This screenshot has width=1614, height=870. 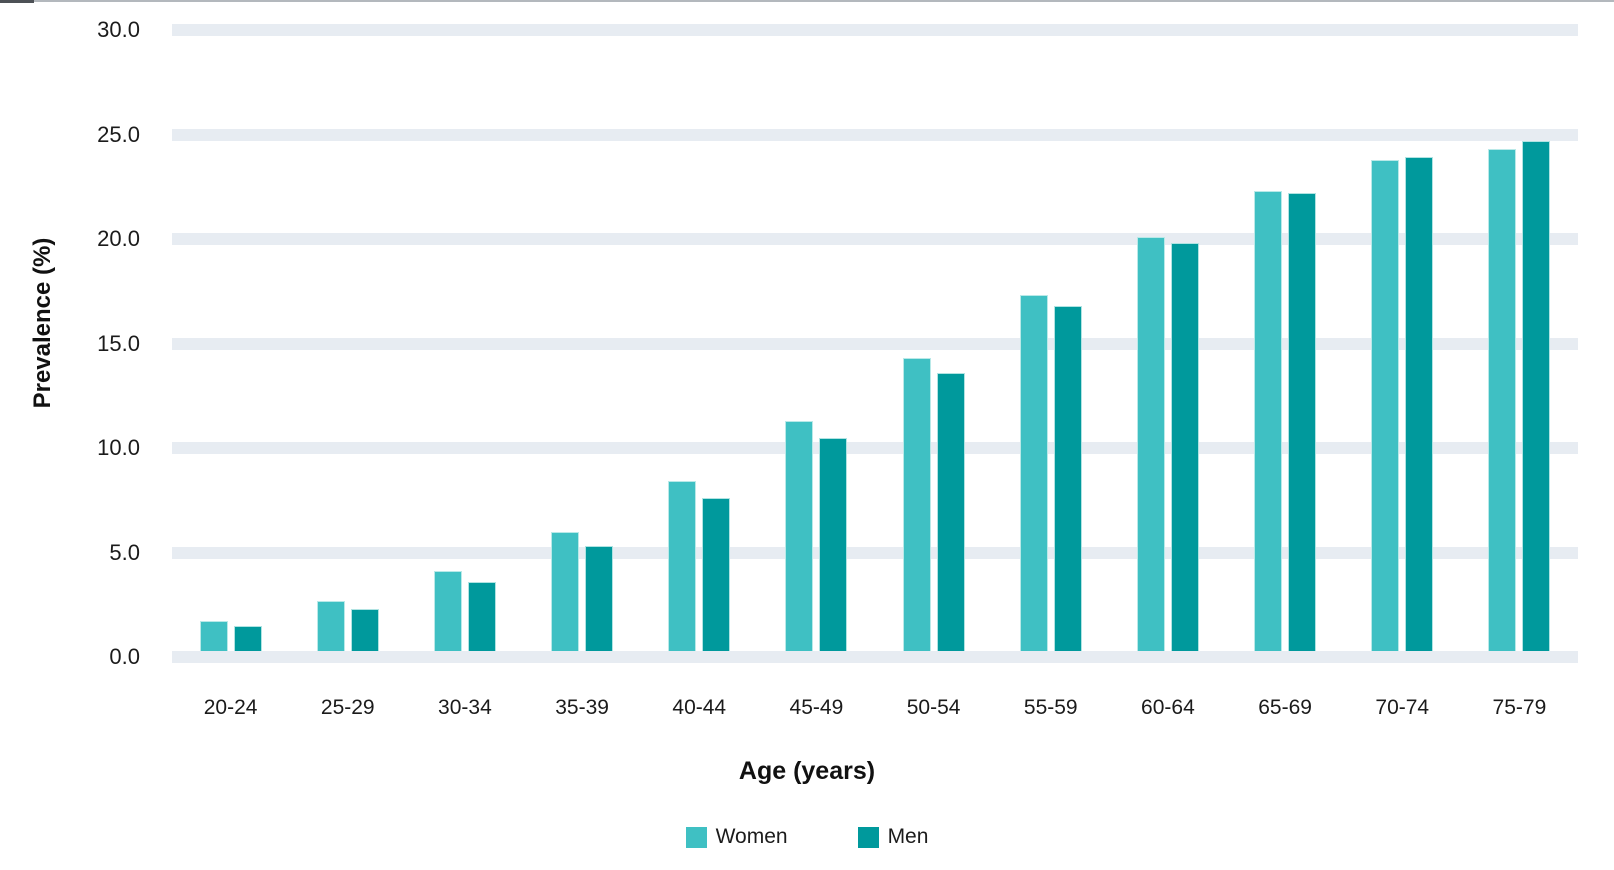 What do you see at coordinates (908, 836) in the screenshot?
I see `legend-label-men: Men` at bounding box center [908, 836].